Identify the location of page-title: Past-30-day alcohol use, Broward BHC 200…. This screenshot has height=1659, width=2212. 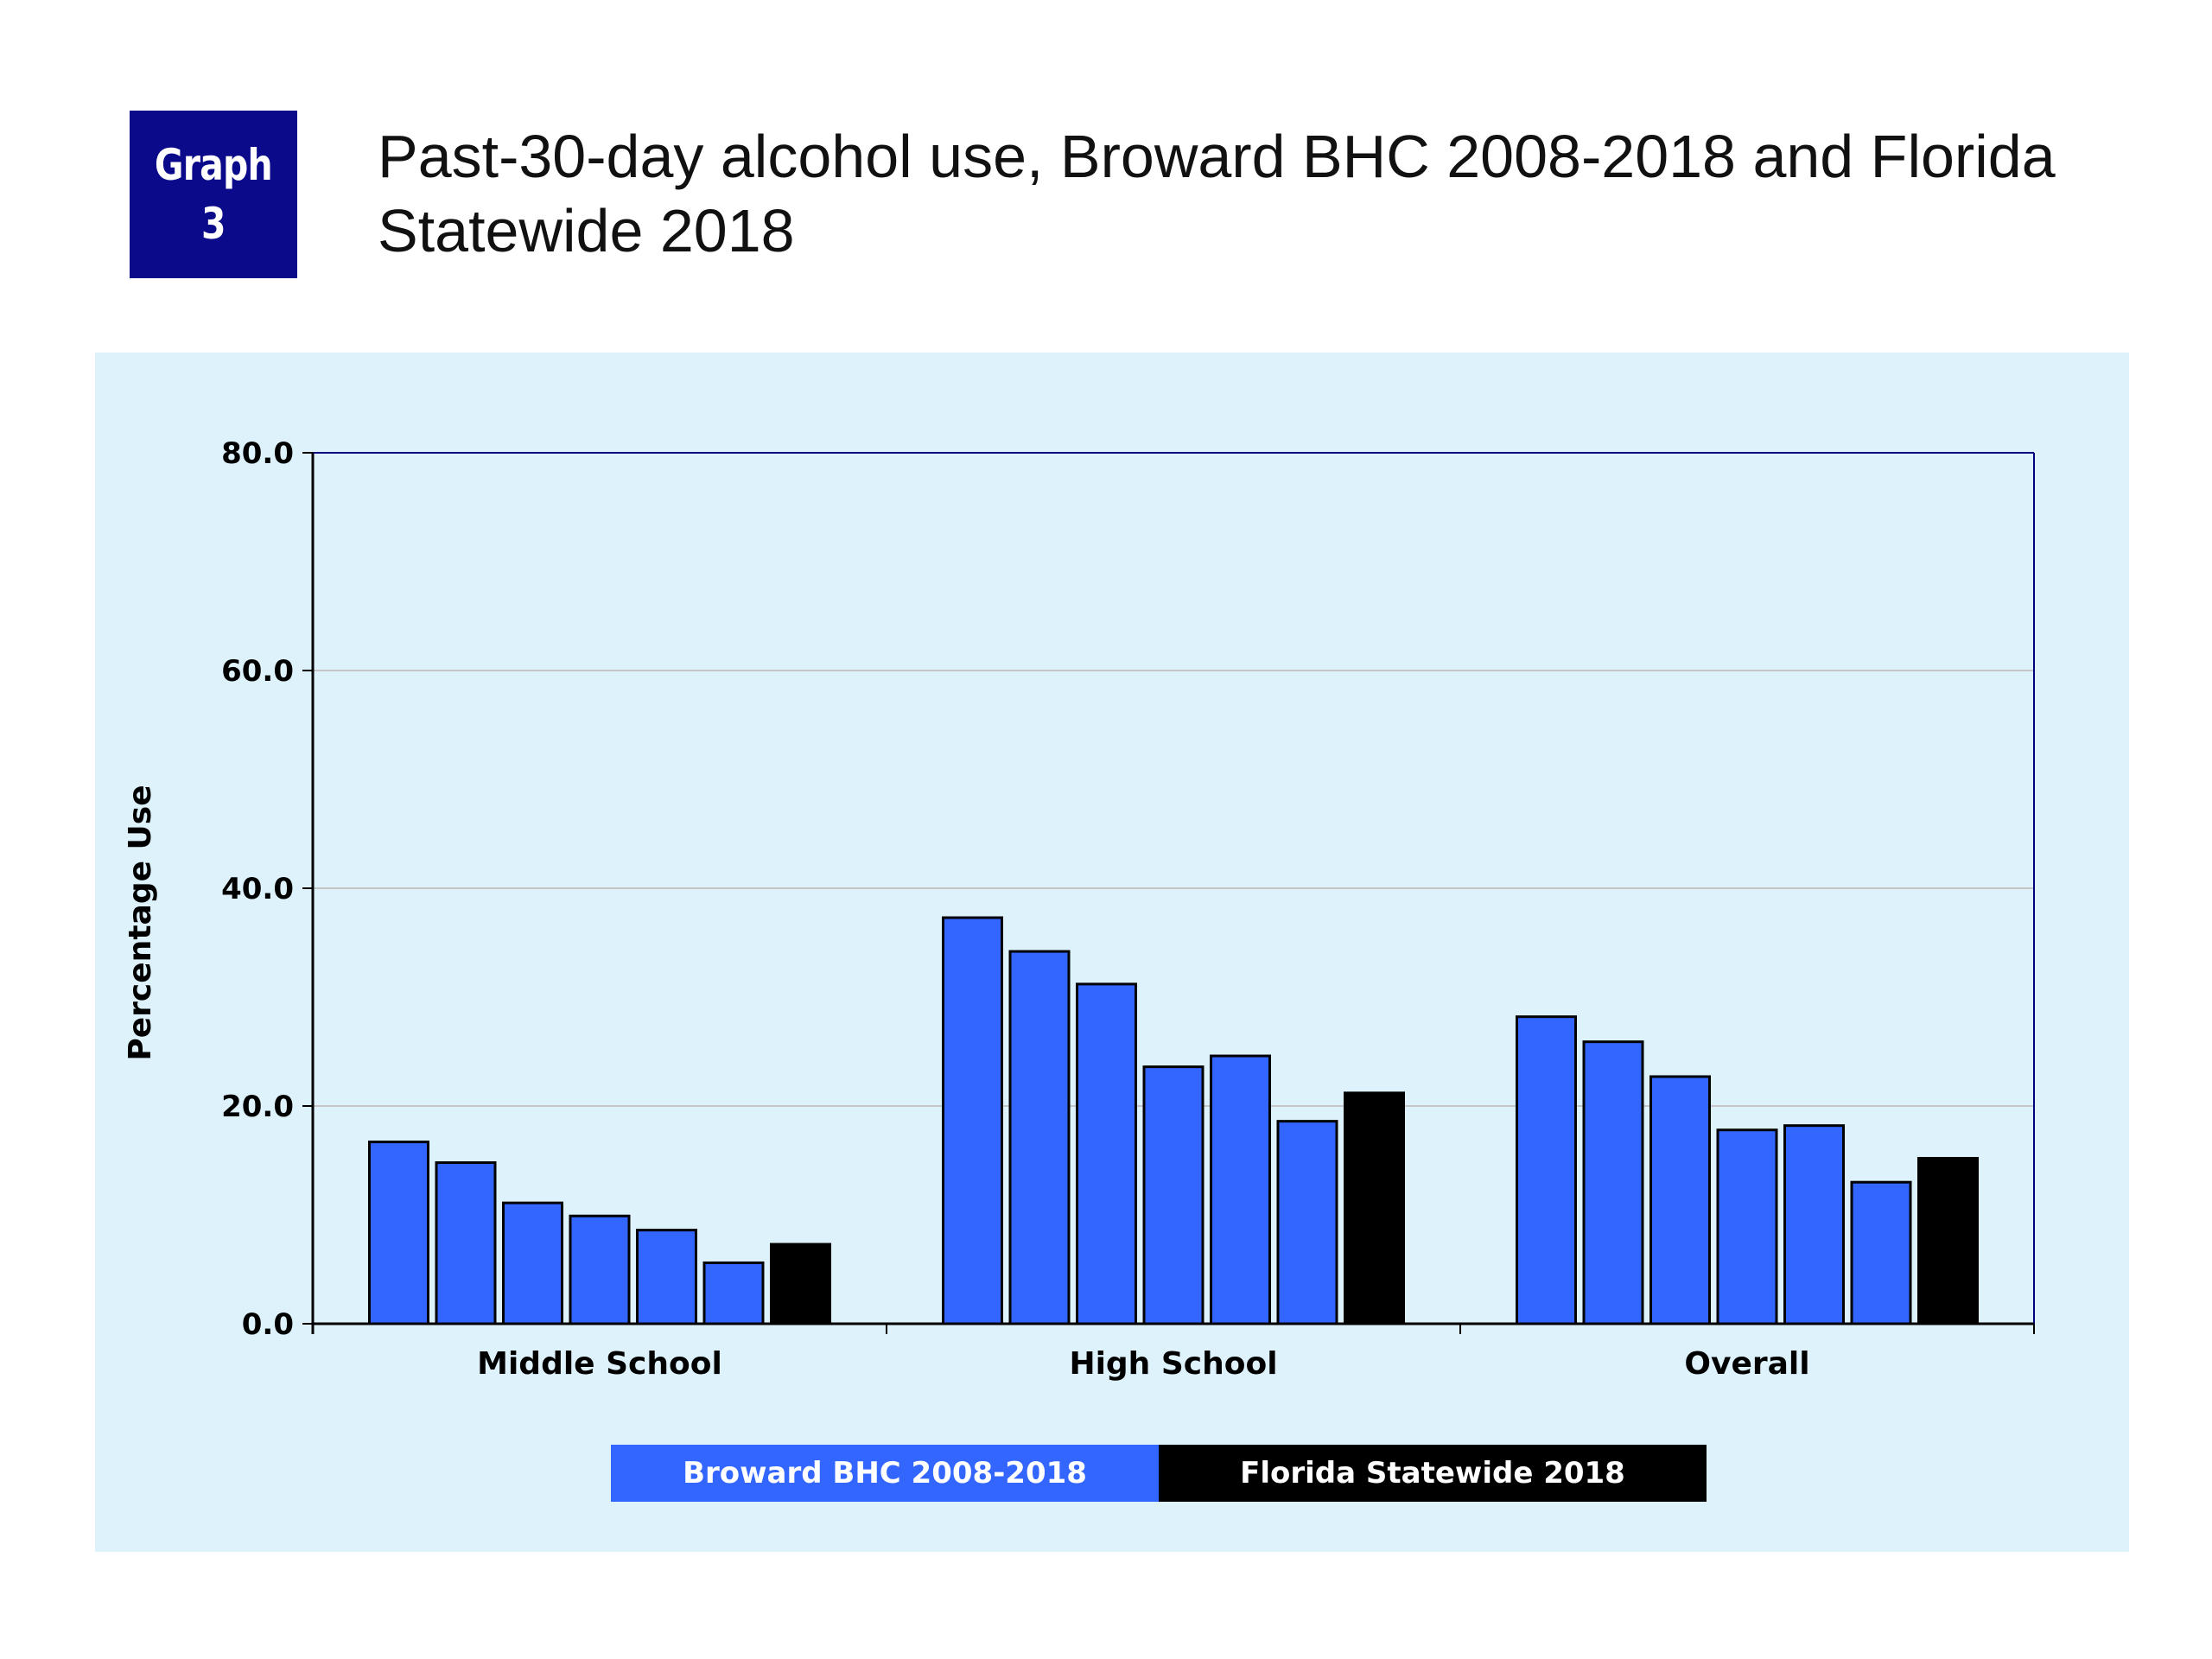
(1217, 193).